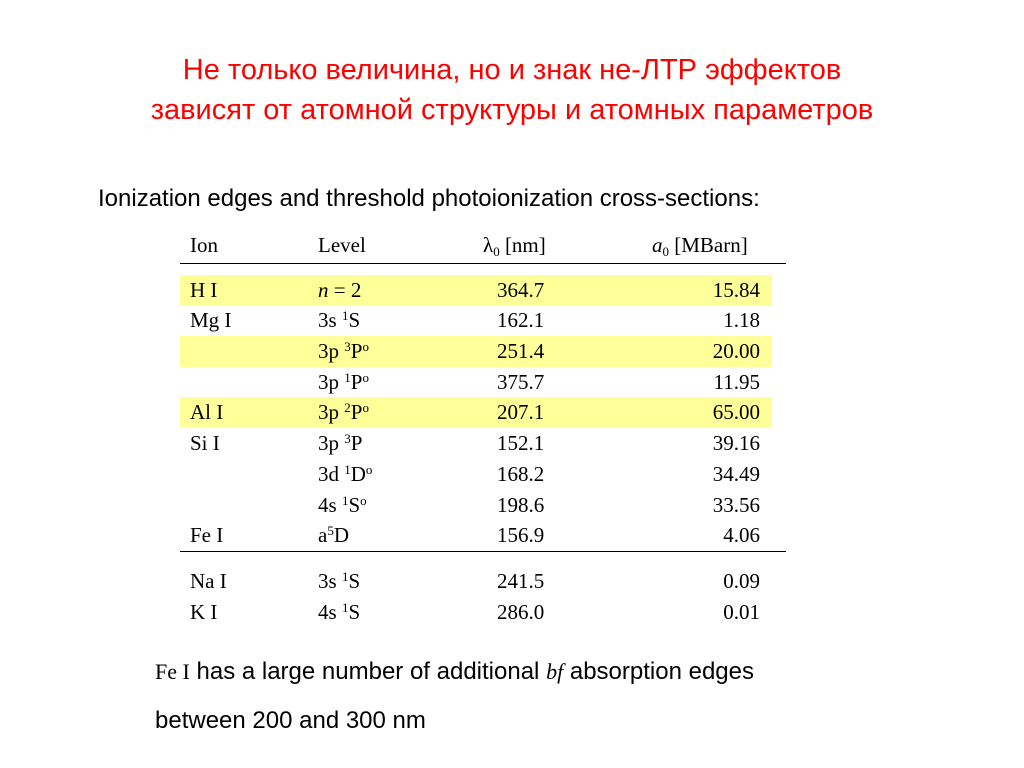 This screenshot has width=1024, height=768. I want to click on level-sup: 5, so click(330, 530).